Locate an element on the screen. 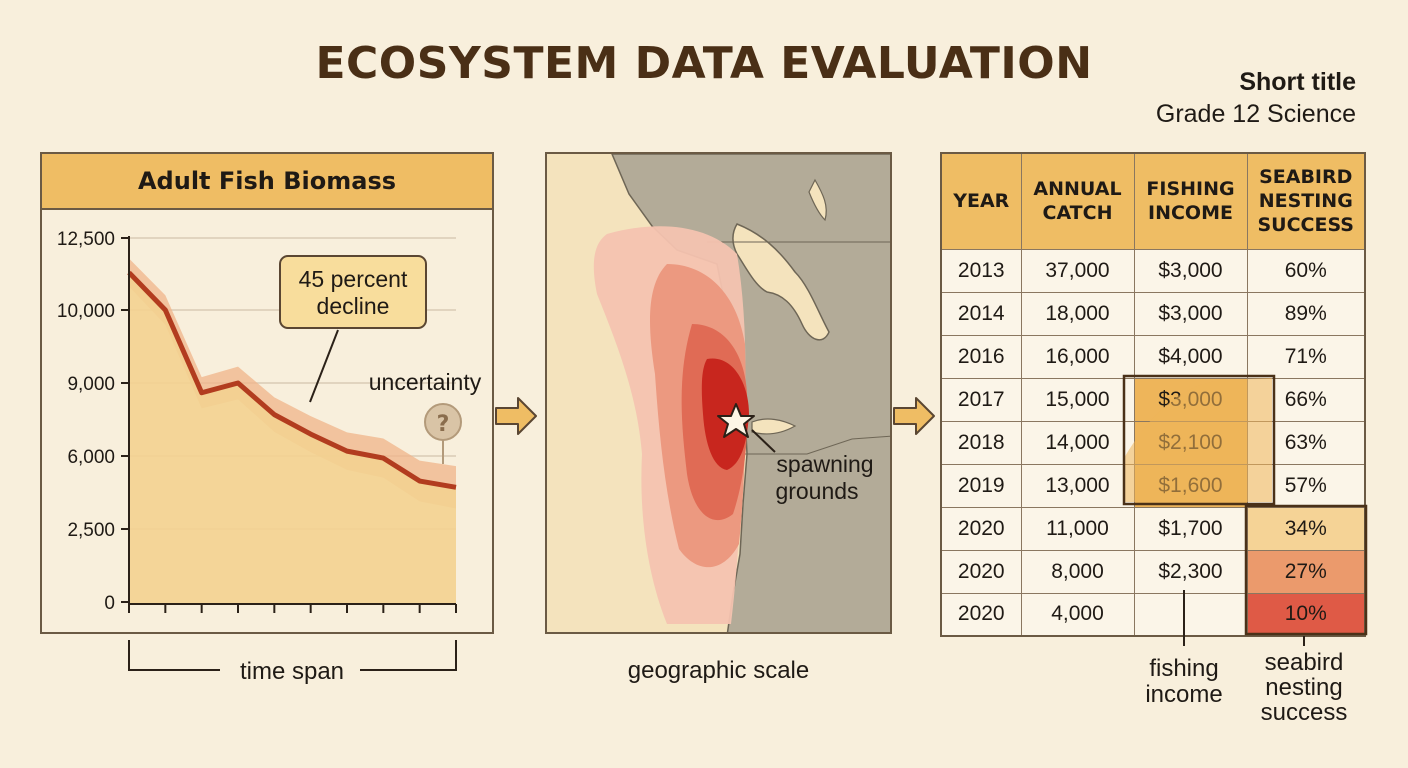 The image size is (1408, 768). table-row: 2013 37,000 $3,000 60% is located at coordinates (1153, 270).